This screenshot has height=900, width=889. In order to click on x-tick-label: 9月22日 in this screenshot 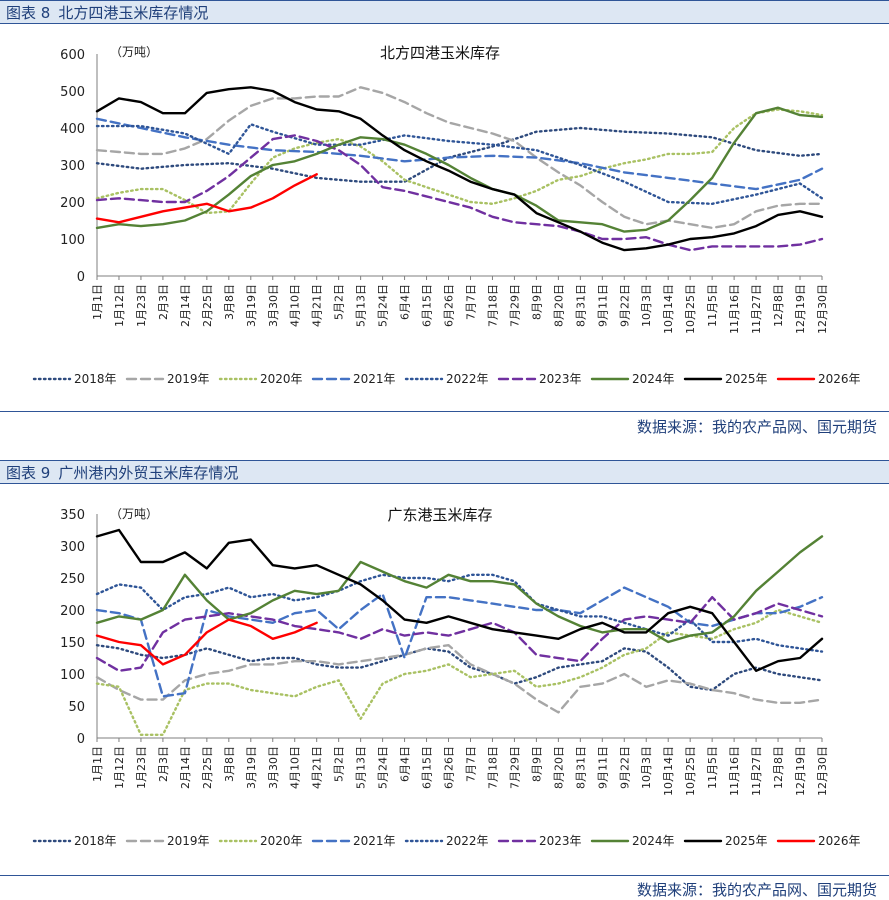, I will do `click(624, 305)`.